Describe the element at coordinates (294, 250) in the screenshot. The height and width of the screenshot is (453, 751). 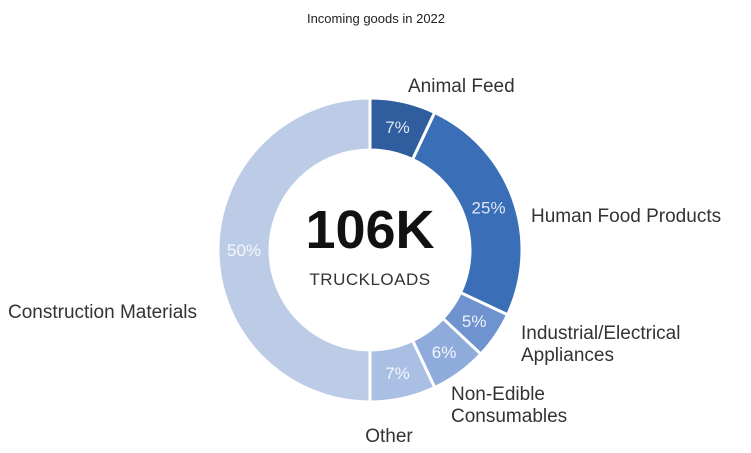
I see `slice-construction-materials` at that location.